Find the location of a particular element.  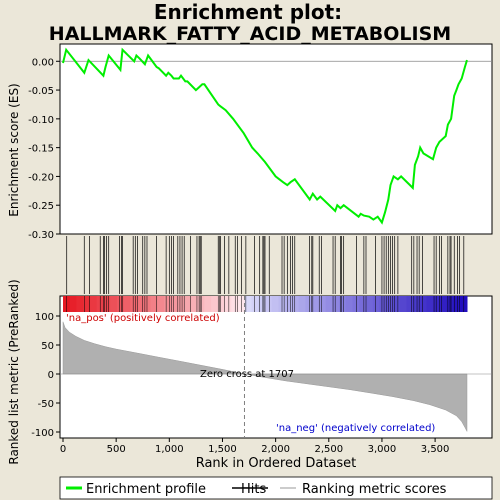

xtick-label: 500 is located at coordinates (116, 449).